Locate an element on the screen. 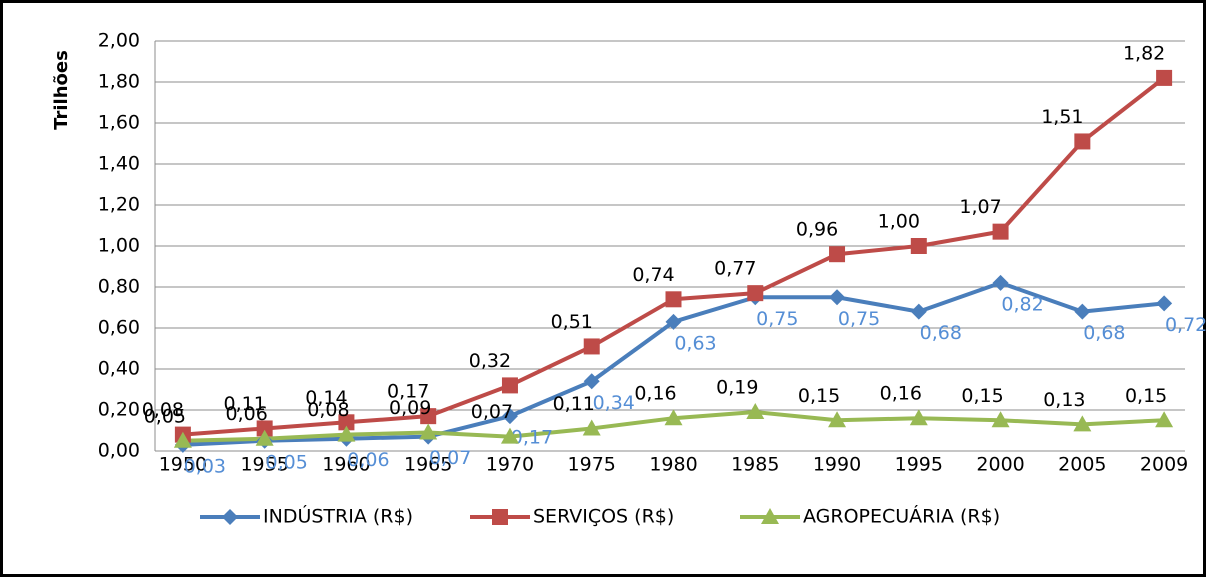 The width and height of the screenshot is (1206, 577). data-label: 0,03 is located at coordinates (205, 466).